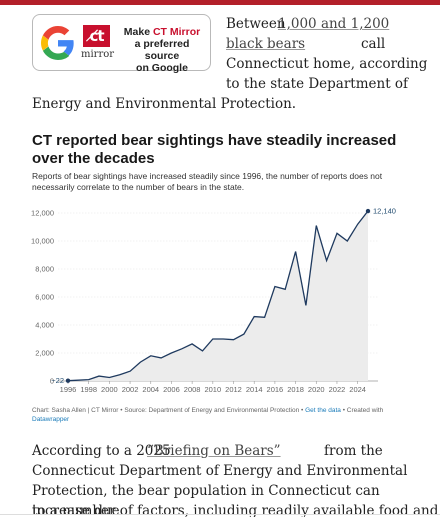 This screenshot has height=517, width=440. Describe the element at coordinates (171, 389) in the screenshot. I see `x-tick-label: 2006` at that location.